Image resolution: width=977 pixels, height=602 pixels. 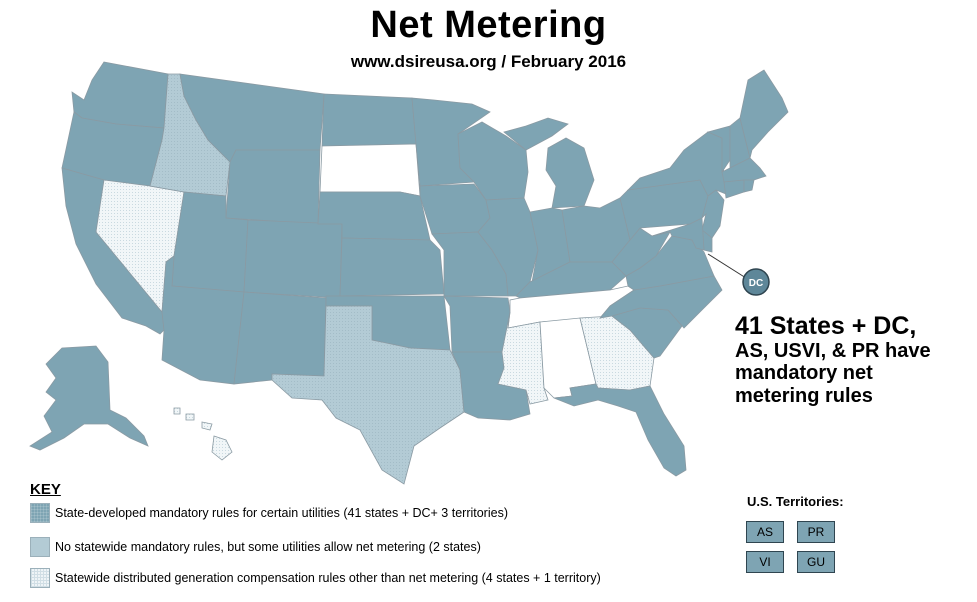 I want to click on state-wisconsin, so click(x=493, y=161).